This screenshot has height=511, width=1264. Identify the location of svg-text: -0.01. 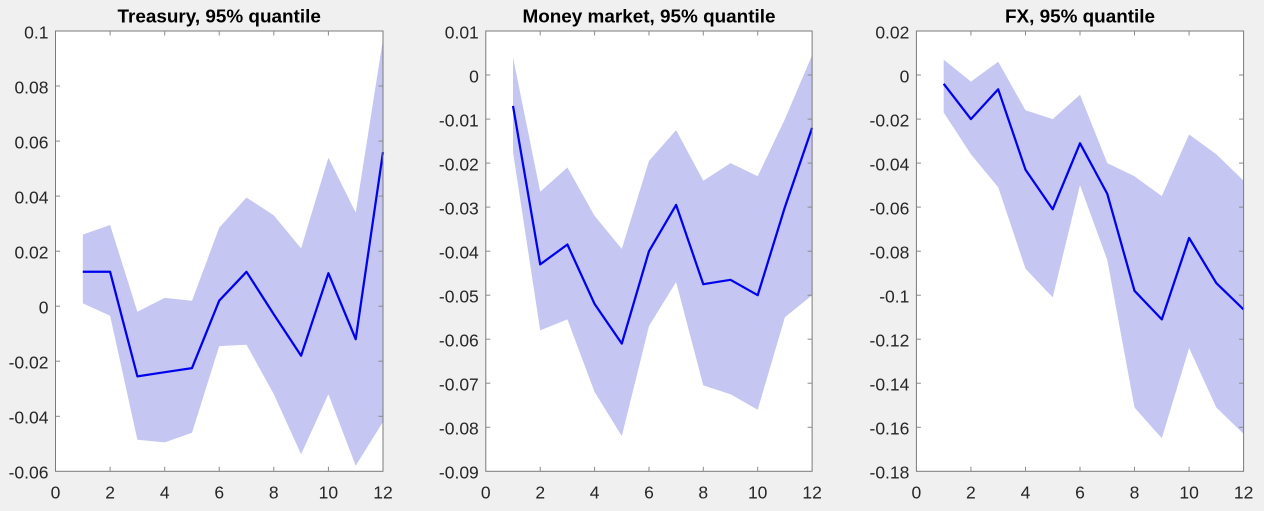
(459, 120).